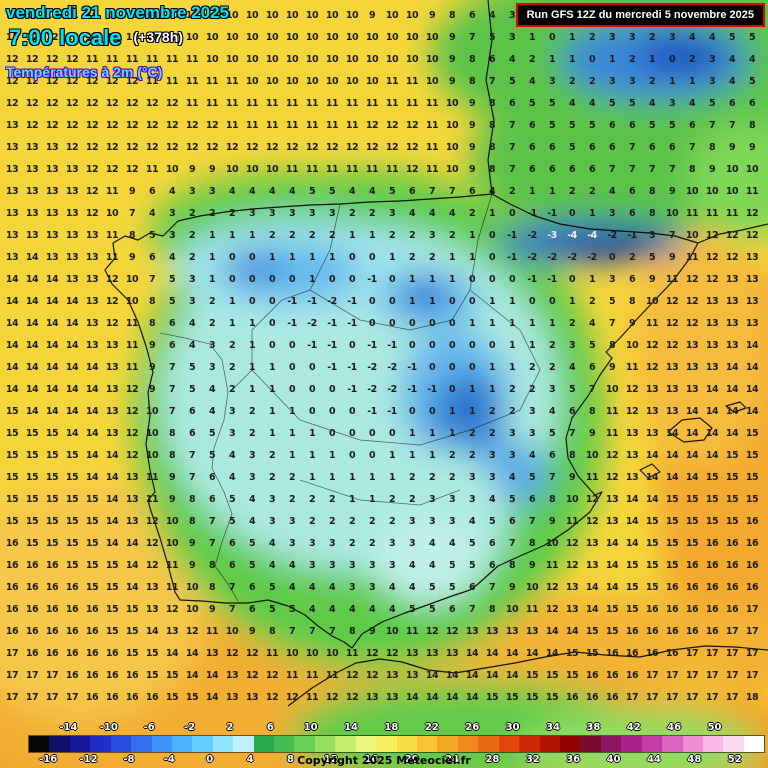 This screenshot has width=768, height=768. What do you see at coordinates (396, 728) in the screenshot?
I see `colorbar-top-labels: -14 -10 -6 -2 2 6 10 14 18 22 26 30 34 38 42 46 50` at bounding box center [396, 728].